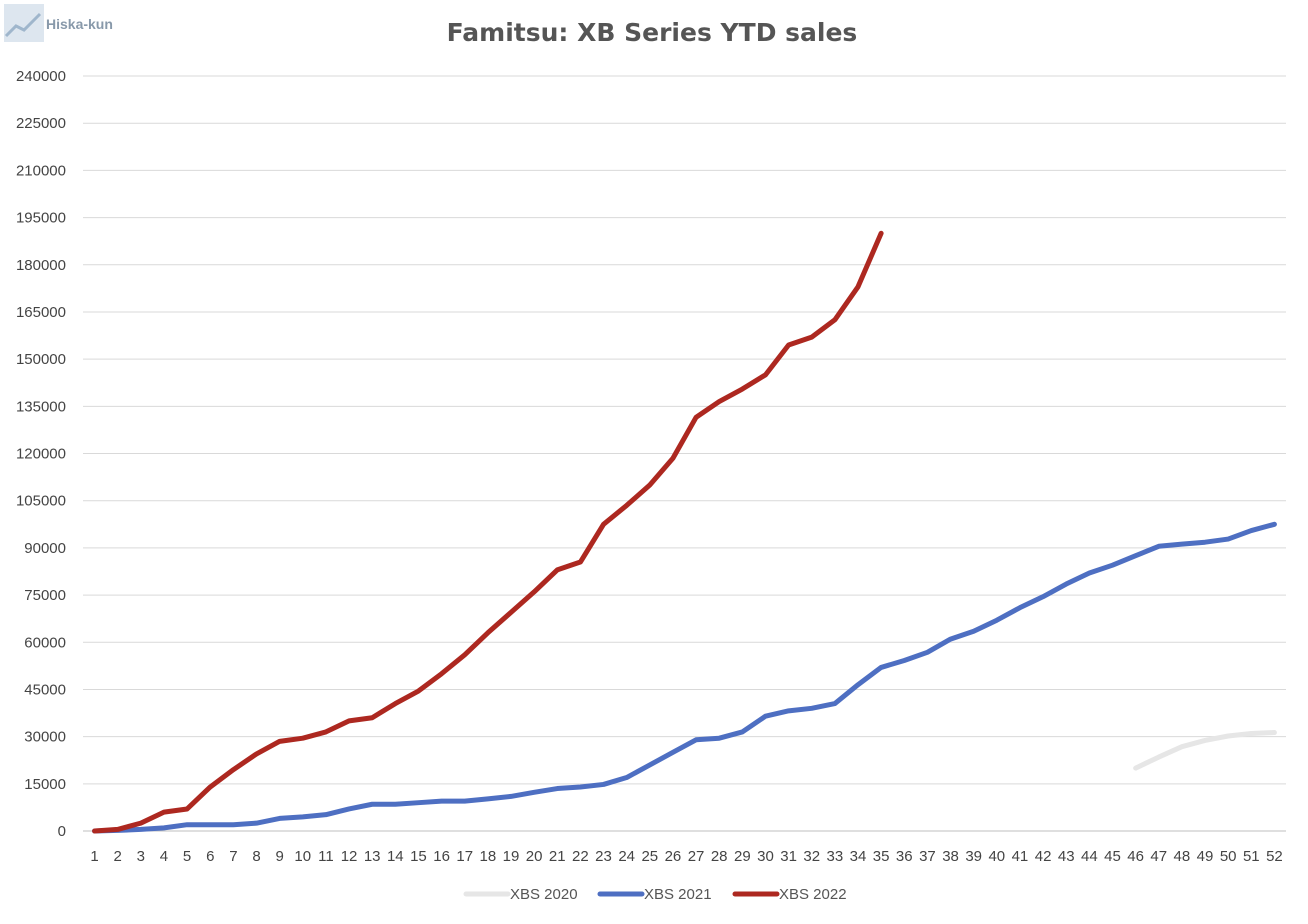  Describe the element at coordinates (418, 856) in the screenshot. I see `x-tick-label: 15` at that location.